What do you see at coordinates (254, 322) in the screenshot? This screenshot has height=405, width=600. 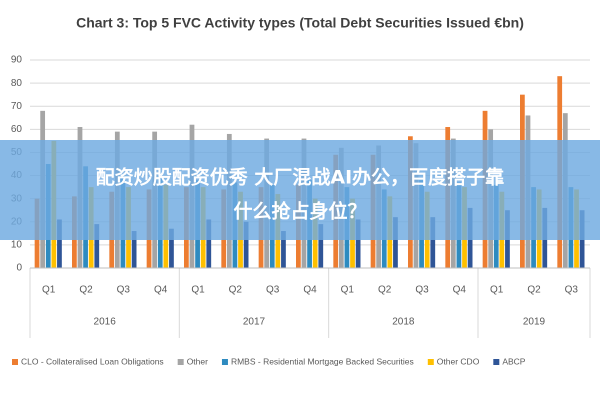 I see `group-label: 2017` at bounding box center [254, 322].